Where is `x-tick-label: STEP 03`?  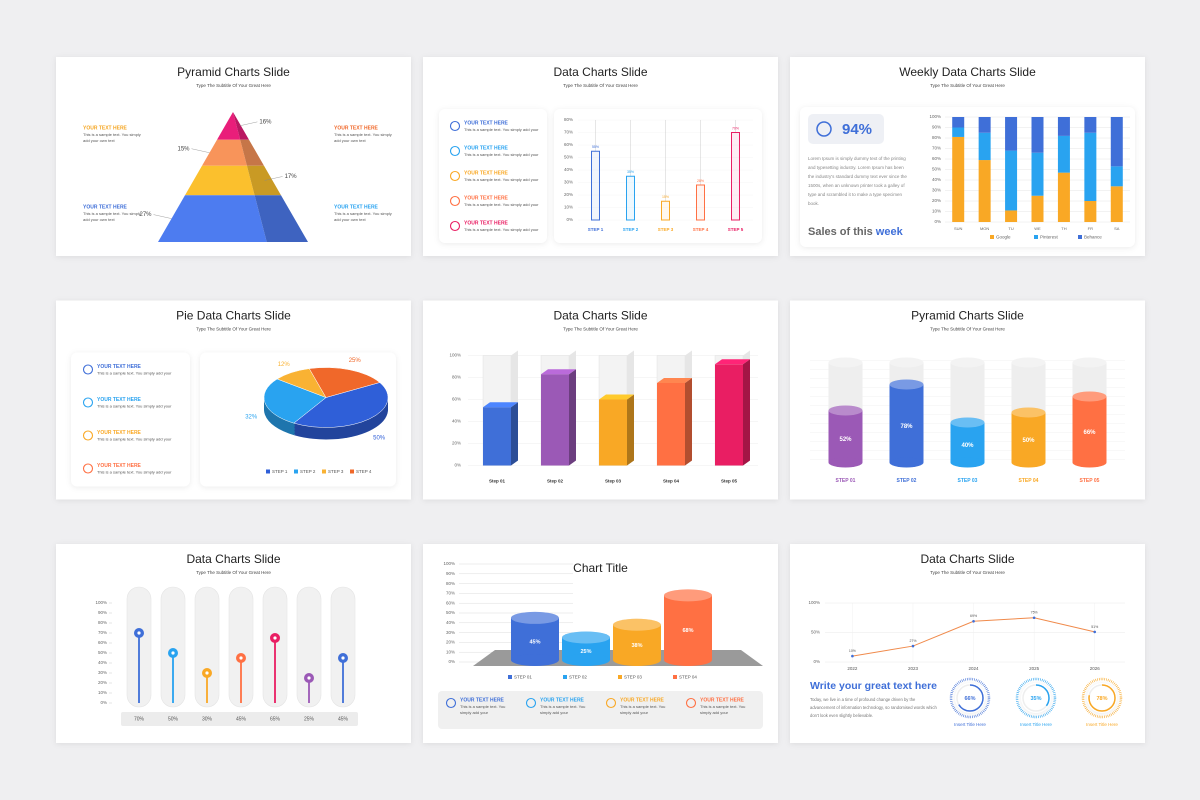
x-tick-label: STEP 03 is located at coordinates (968, 481).